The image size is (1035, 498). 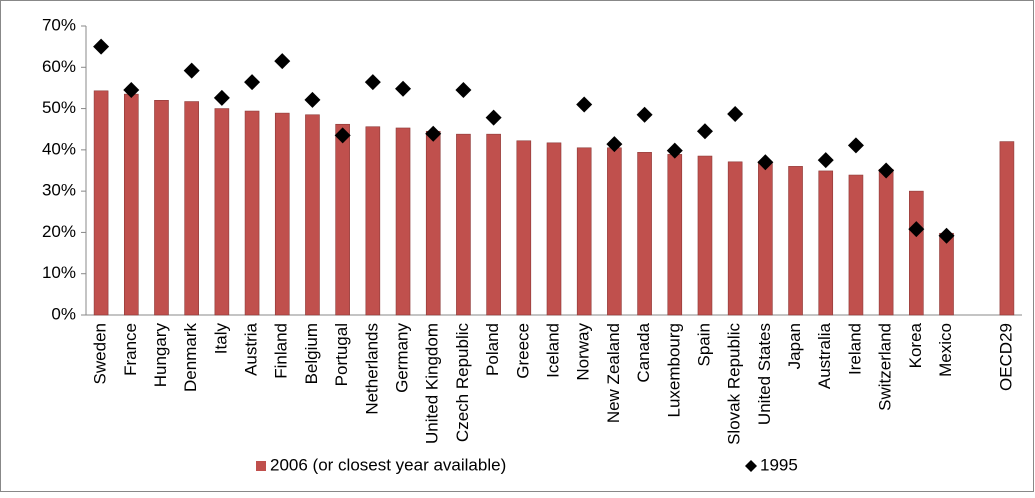 What do you see at coordinates (220, 339) in the screenshot?
I see `x-tick-label: Italy` at bounding box center [220, 339].